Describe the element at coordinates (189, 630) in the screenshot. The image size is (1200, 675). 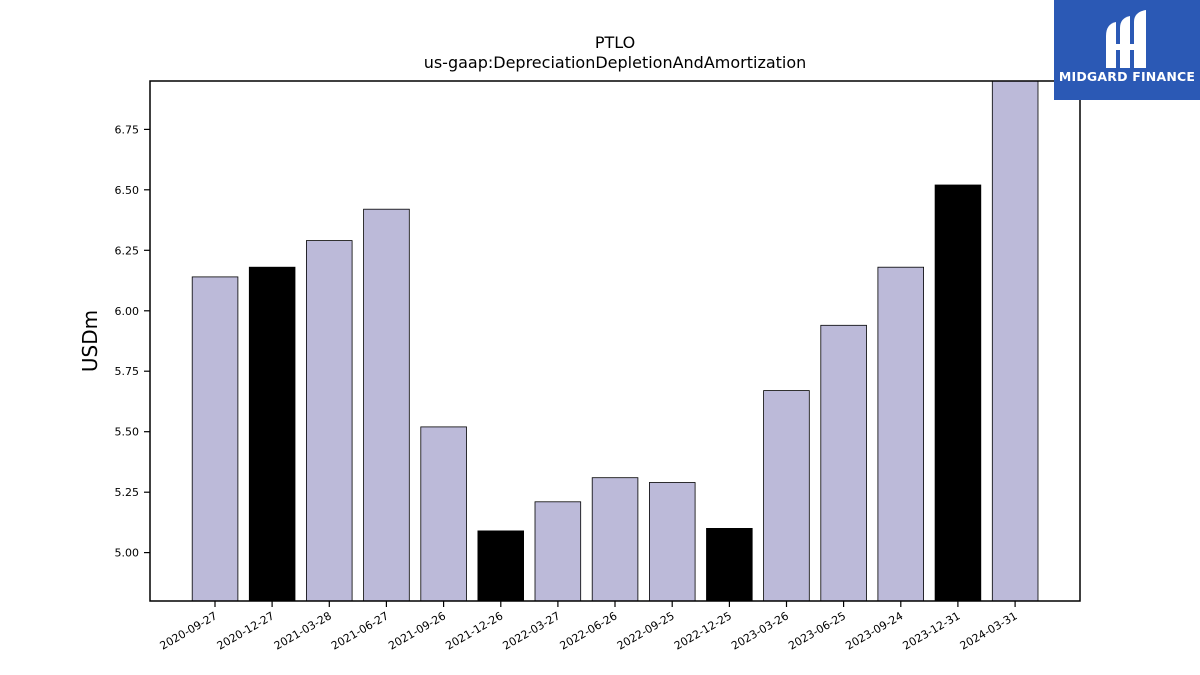
I see `x-tick-label: 2020-09-27` at that location.